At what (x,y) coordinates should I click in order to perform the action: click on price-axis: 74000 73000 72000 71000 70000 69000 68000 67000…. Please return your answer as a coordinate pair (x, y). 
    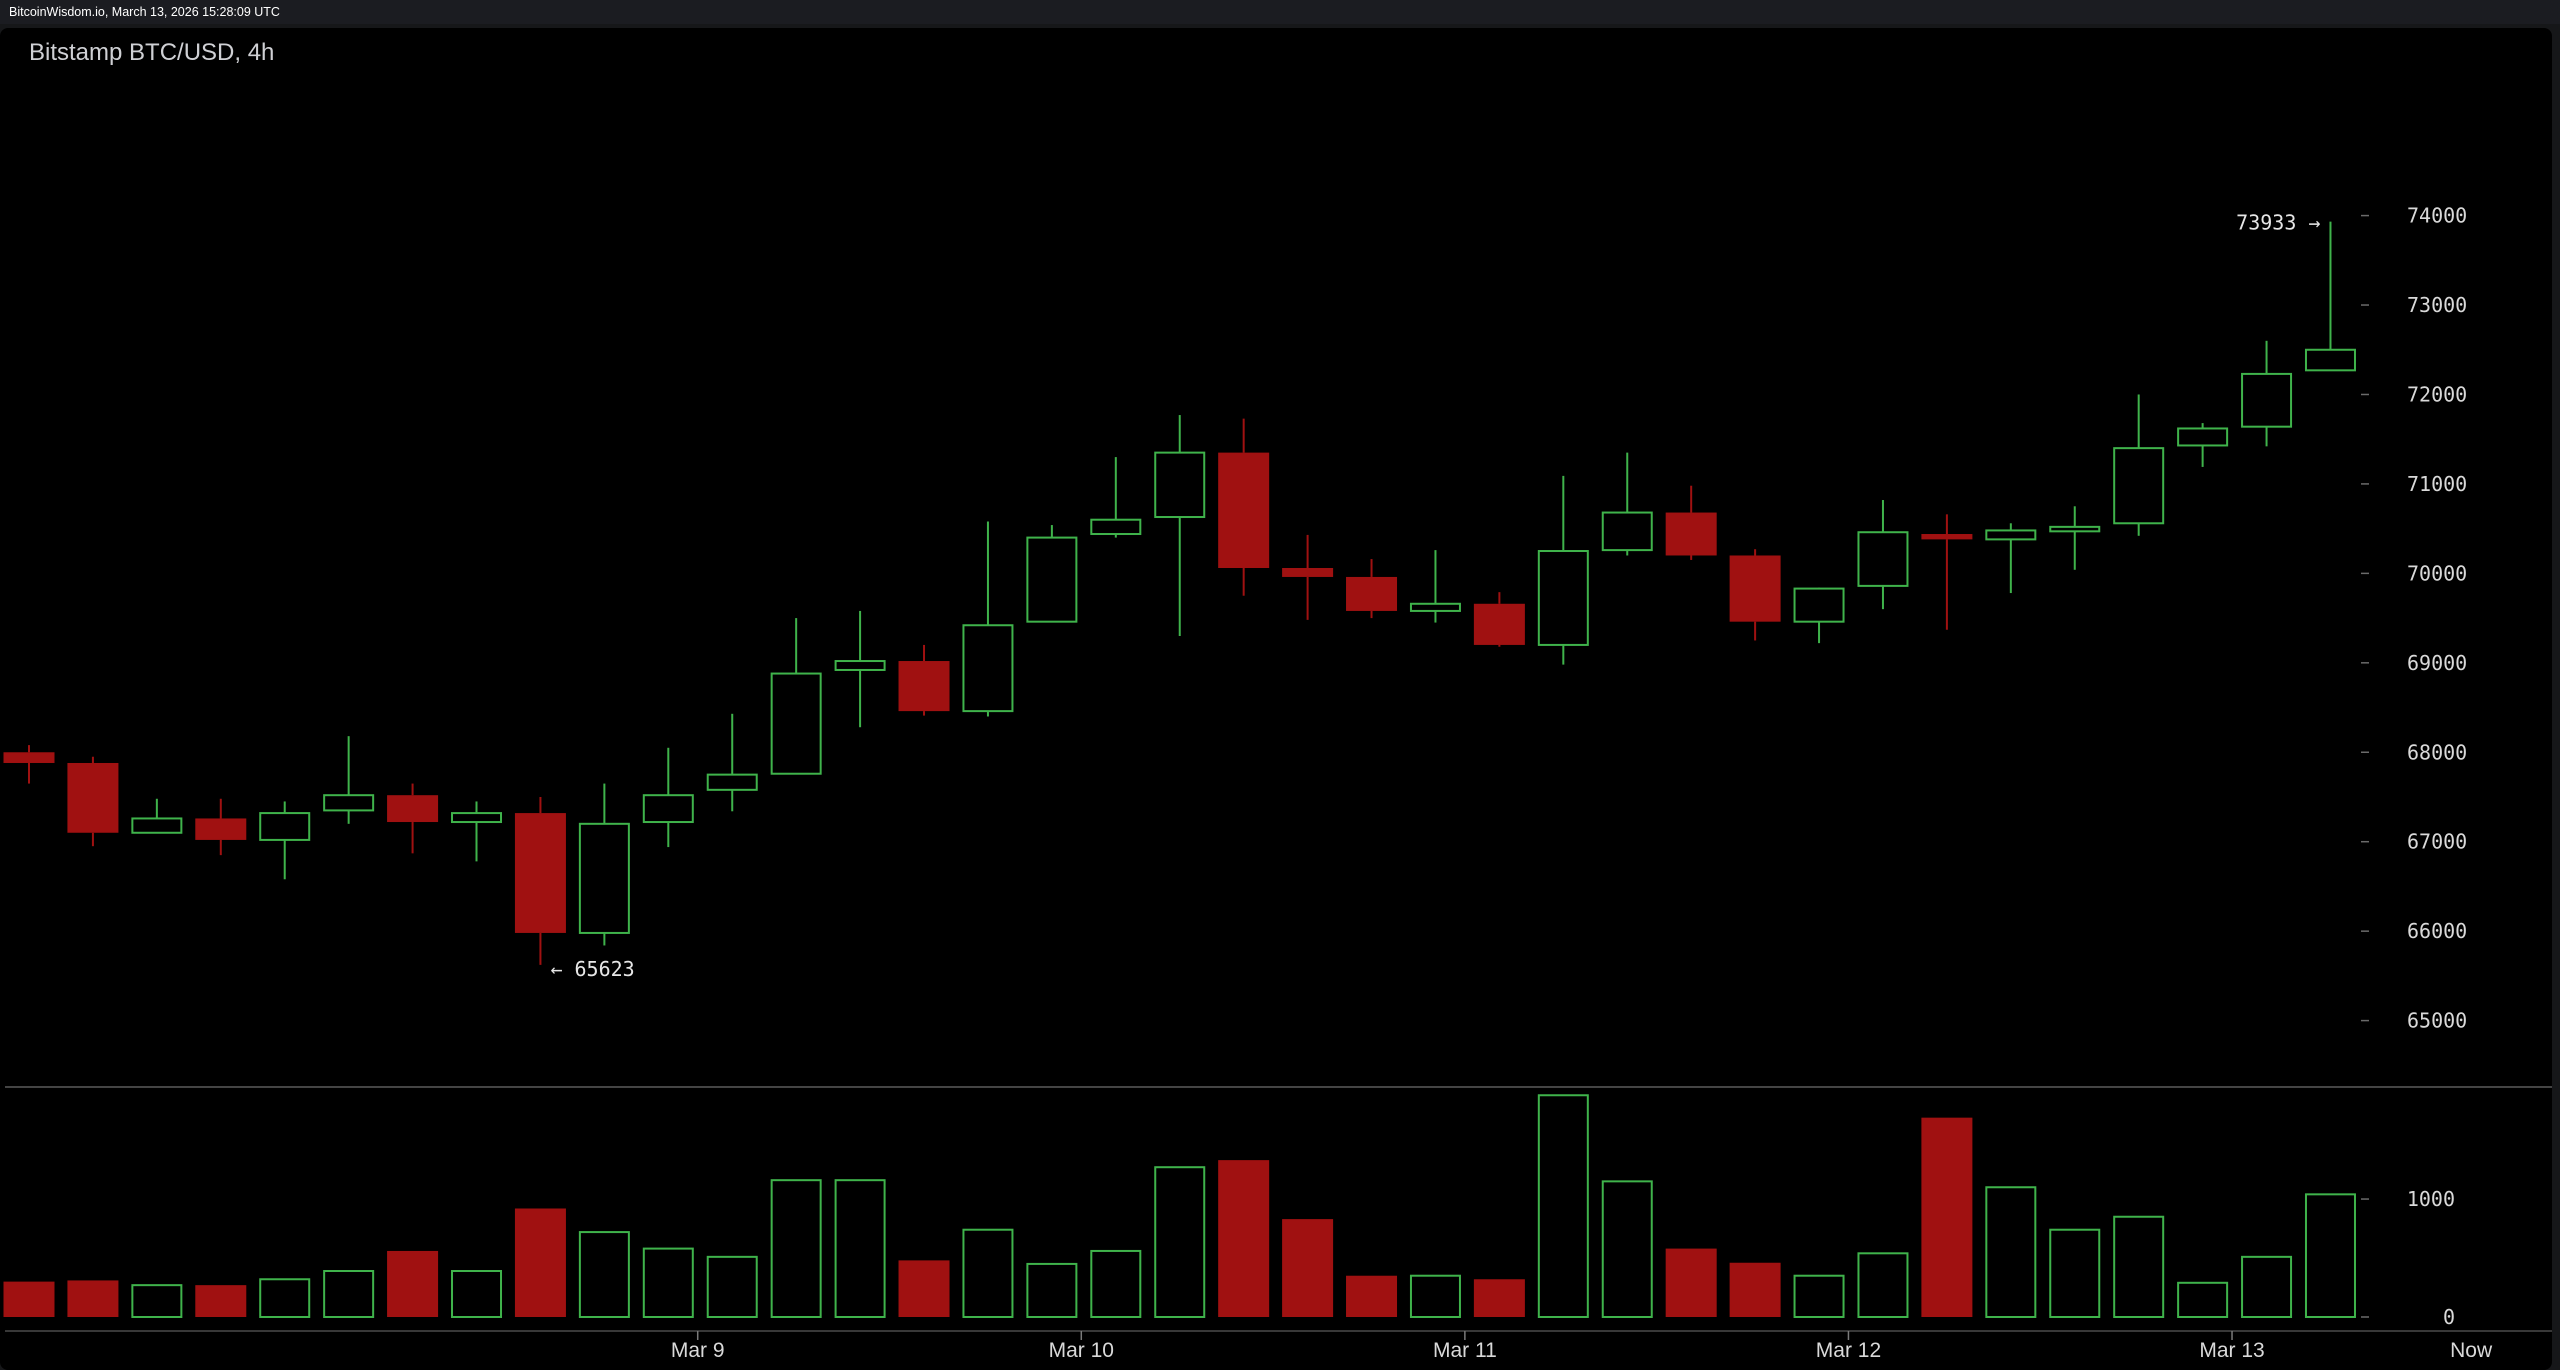
    Looking at the image, I should click on (2414, 618).